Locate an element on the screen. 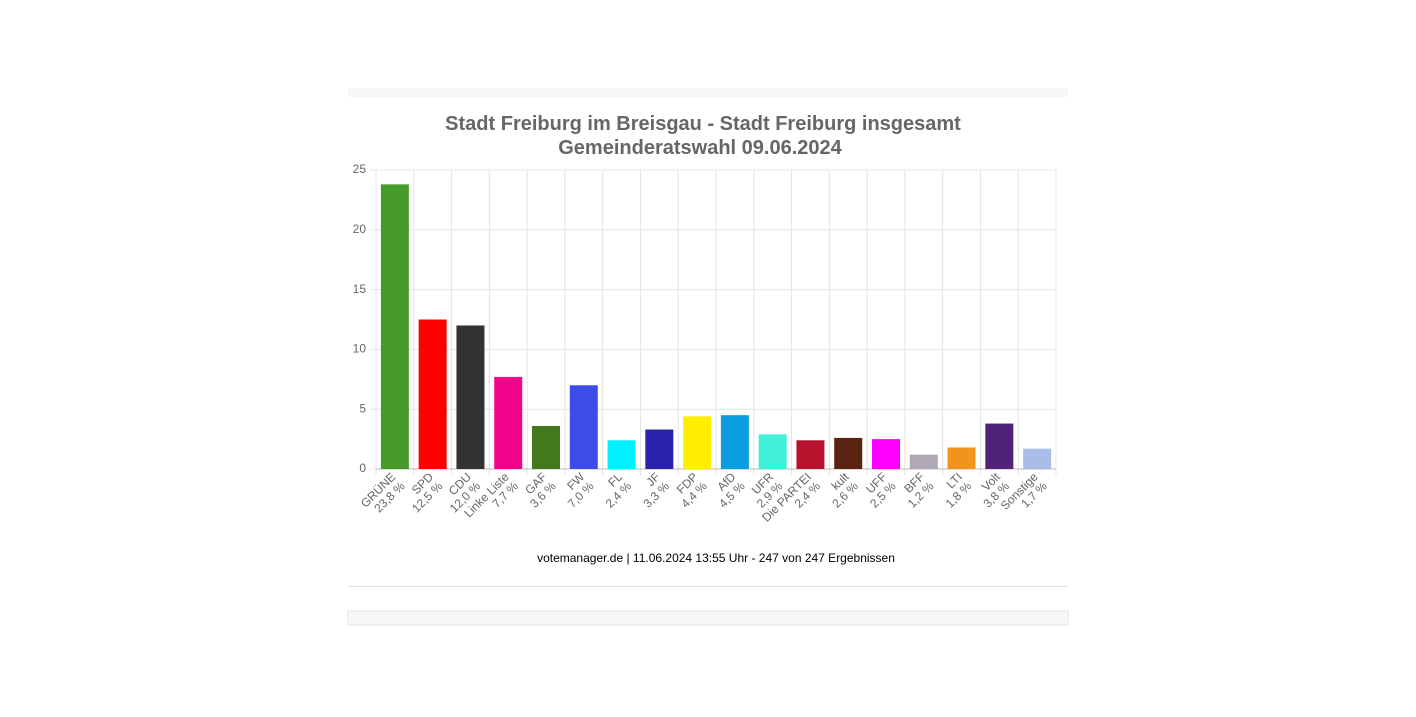  chart-subtitle: Gemeinderatswahl 09.06.2024 is located at coordinates (700, 148).